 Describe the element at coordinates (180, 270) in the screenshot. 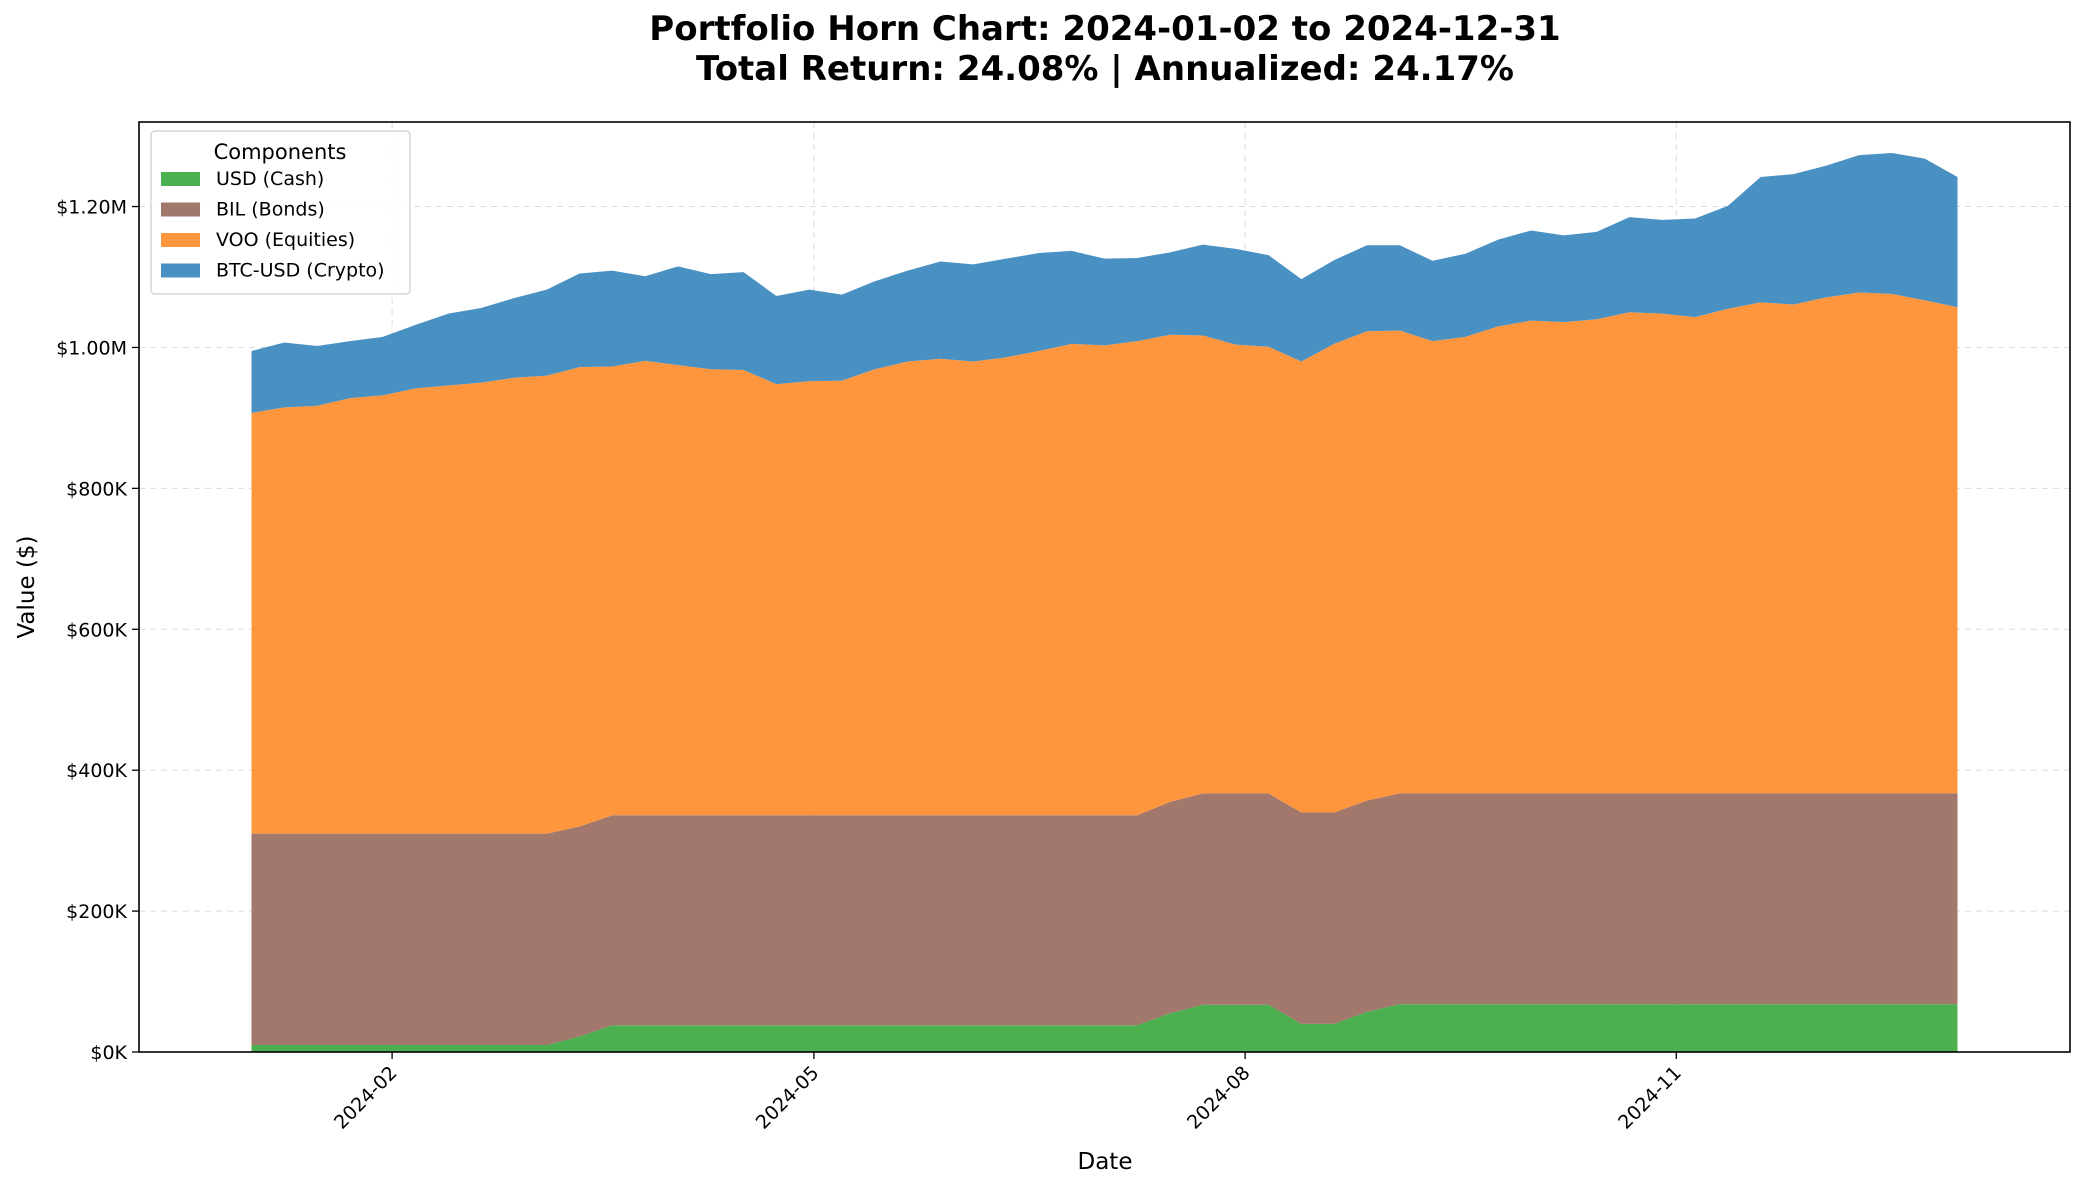

I see `legend-swatch-btc-usd-crypto` at that location.